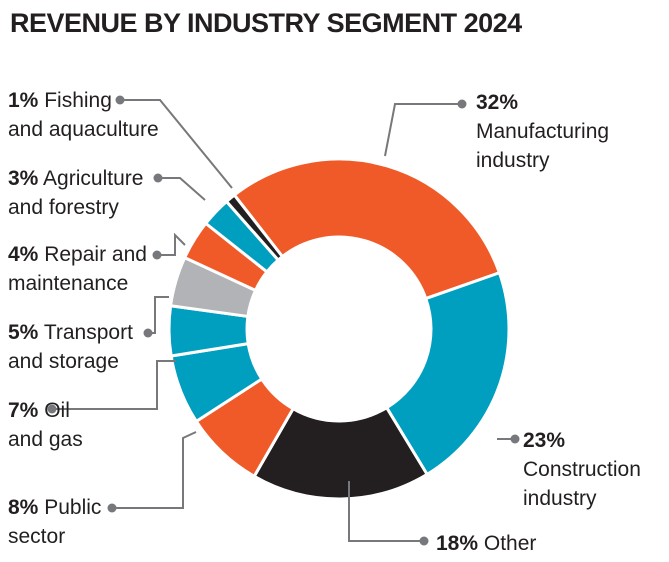 The height and width of the screenshot is (562, 669). What do you see at coordinates (112, 508) in the screenshot?
I see `leader-public-dot` at bounding box center [112, 508].